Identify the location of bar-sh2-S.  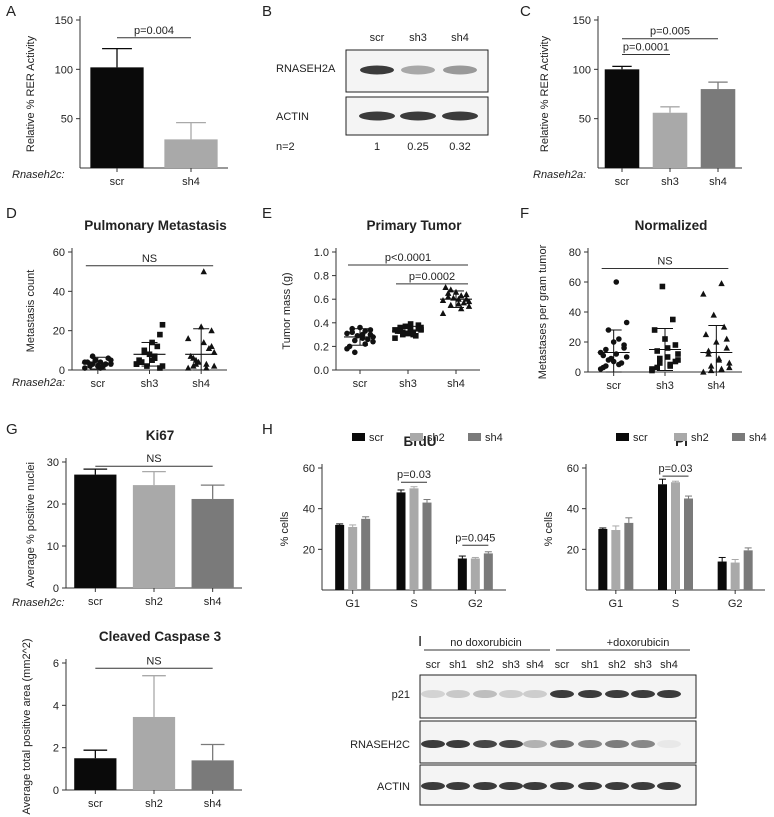
(675, 536).